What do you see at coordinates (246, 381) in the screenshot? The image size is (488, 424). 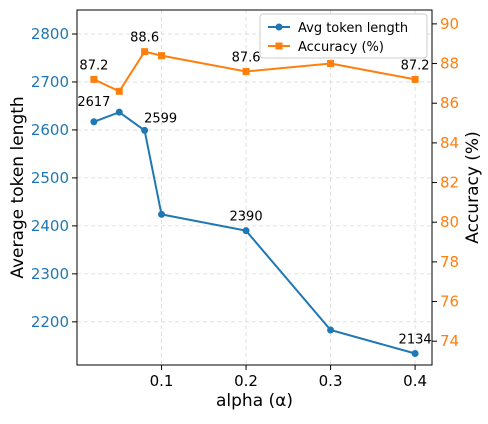 I see `x-tick-label: 0.2` at bounding box center [246, 381].